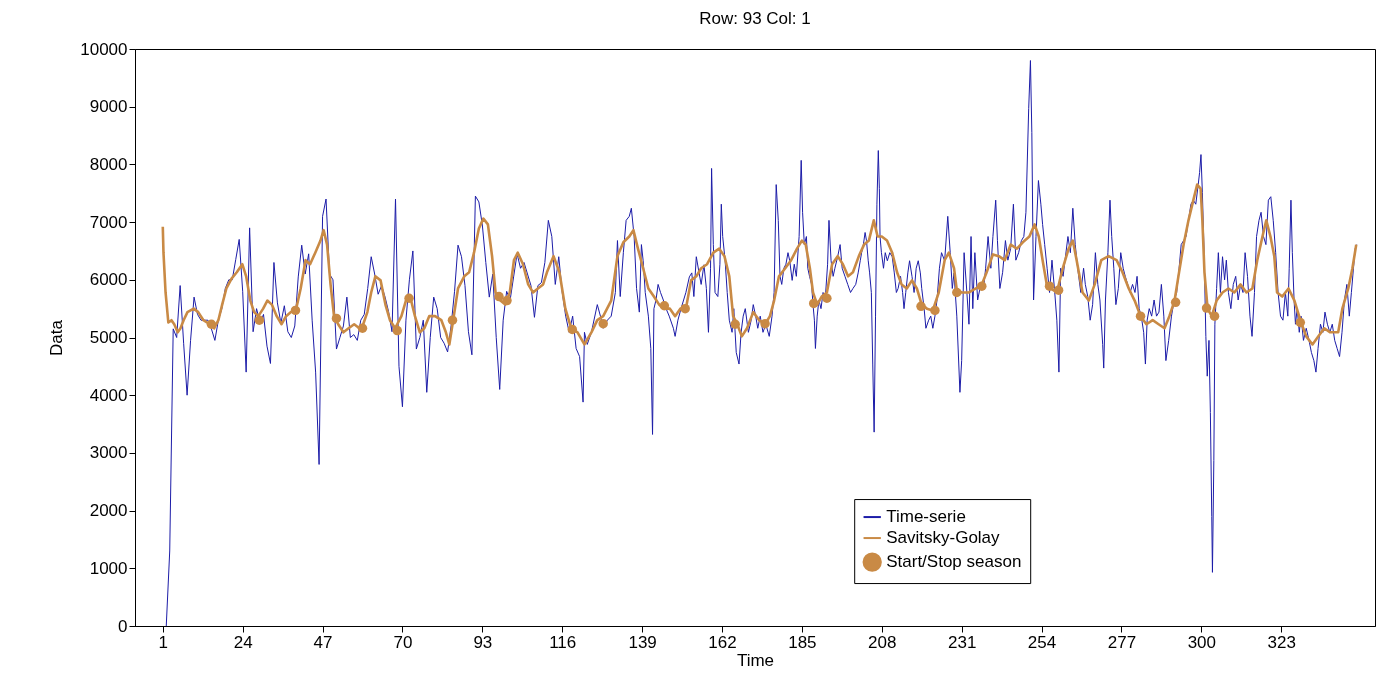  What do you see at coordinates (1202, 642) in the screenshot?
I see `x-tick-label: 300` at bounding box center [1202, 642].